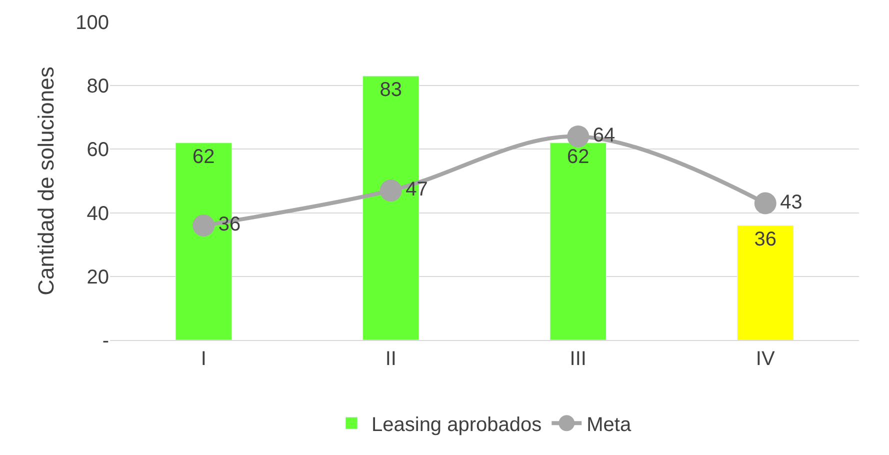 The image size is (889, 455). Describe the element at coordinates (97, 150) in the screenshot. I see `y-tick-label: 60` at that location.